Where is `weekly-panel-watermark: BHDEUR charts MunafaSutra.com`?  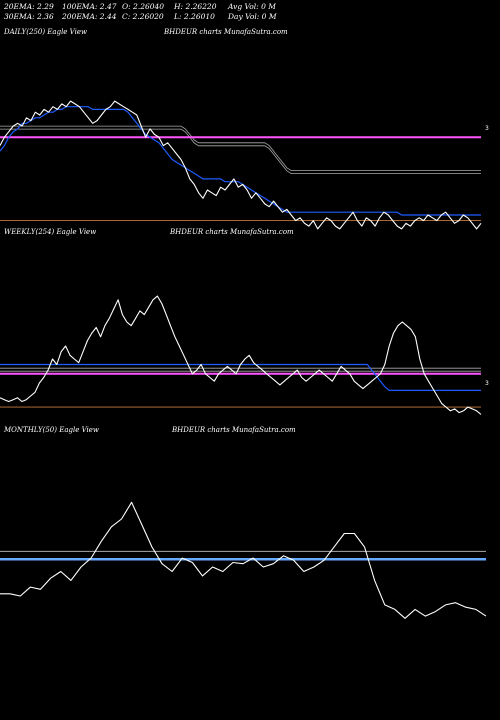 weekly-panel-watermark: BHDEUR charts MunafaSutra.com is located at coordinates (232, 232).